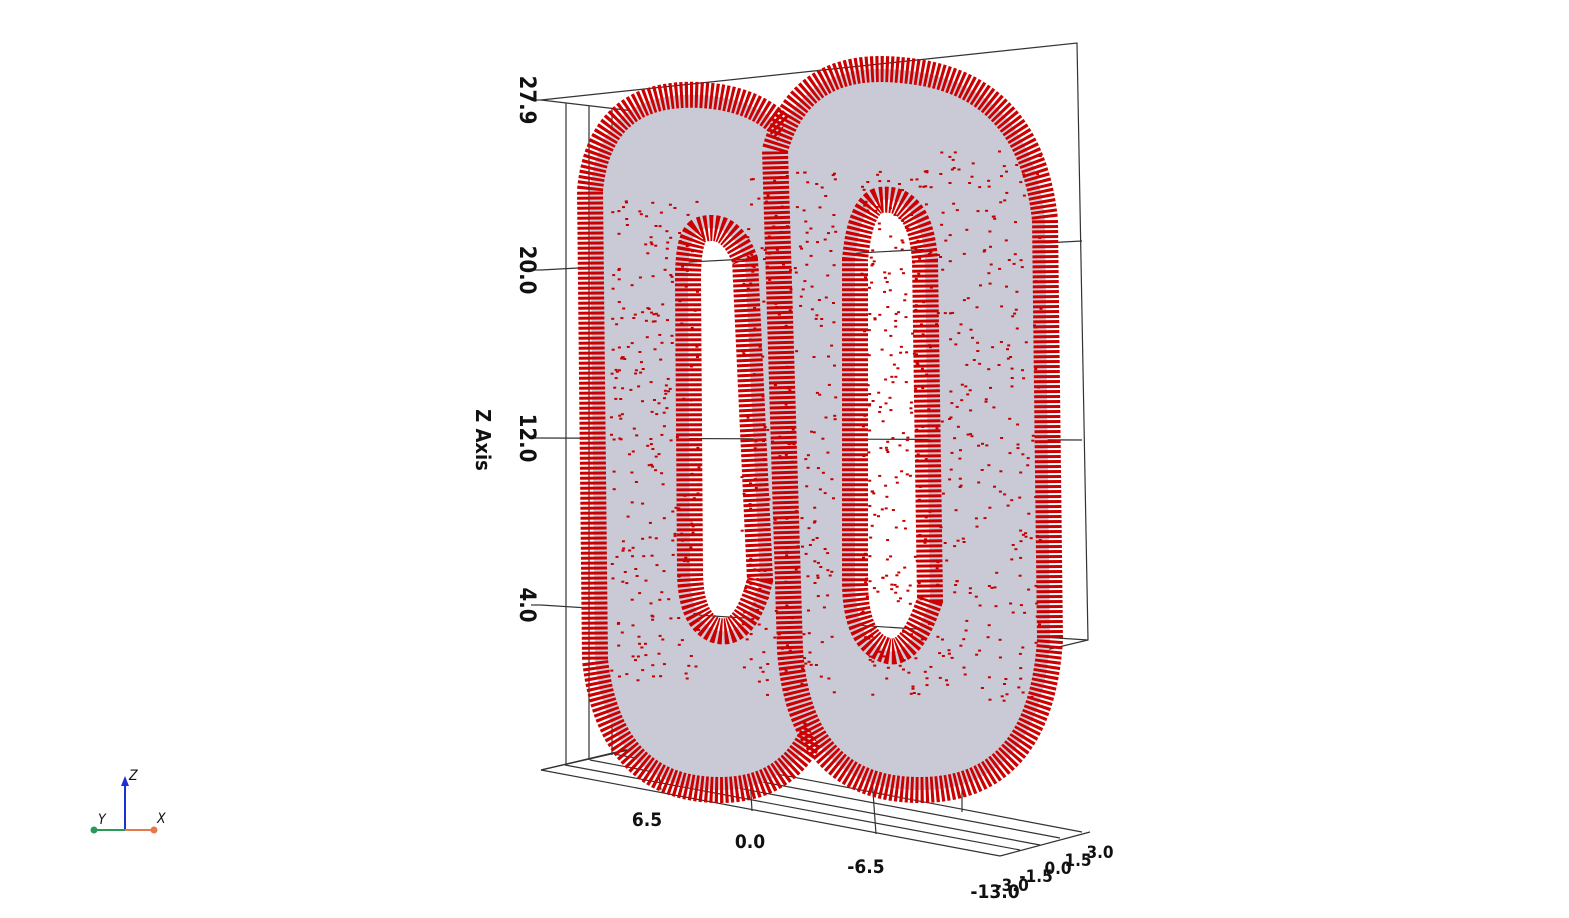  Describe the element at coordinates (102, 820) in the screenshot. I see `triad-y-label: Y` at that location.